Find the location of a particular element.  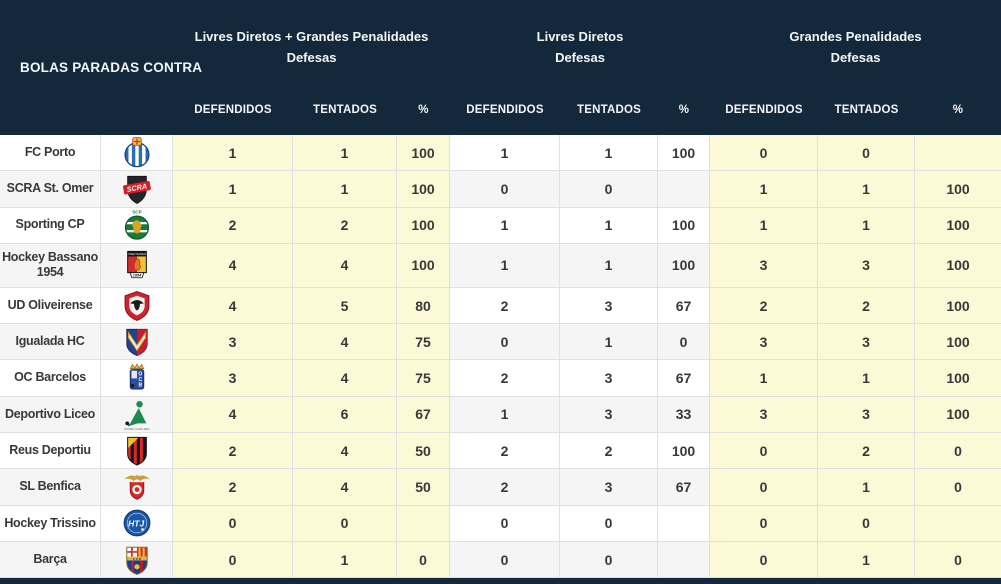

team-logo-cell: SCP is located at coordinates (137, 225).